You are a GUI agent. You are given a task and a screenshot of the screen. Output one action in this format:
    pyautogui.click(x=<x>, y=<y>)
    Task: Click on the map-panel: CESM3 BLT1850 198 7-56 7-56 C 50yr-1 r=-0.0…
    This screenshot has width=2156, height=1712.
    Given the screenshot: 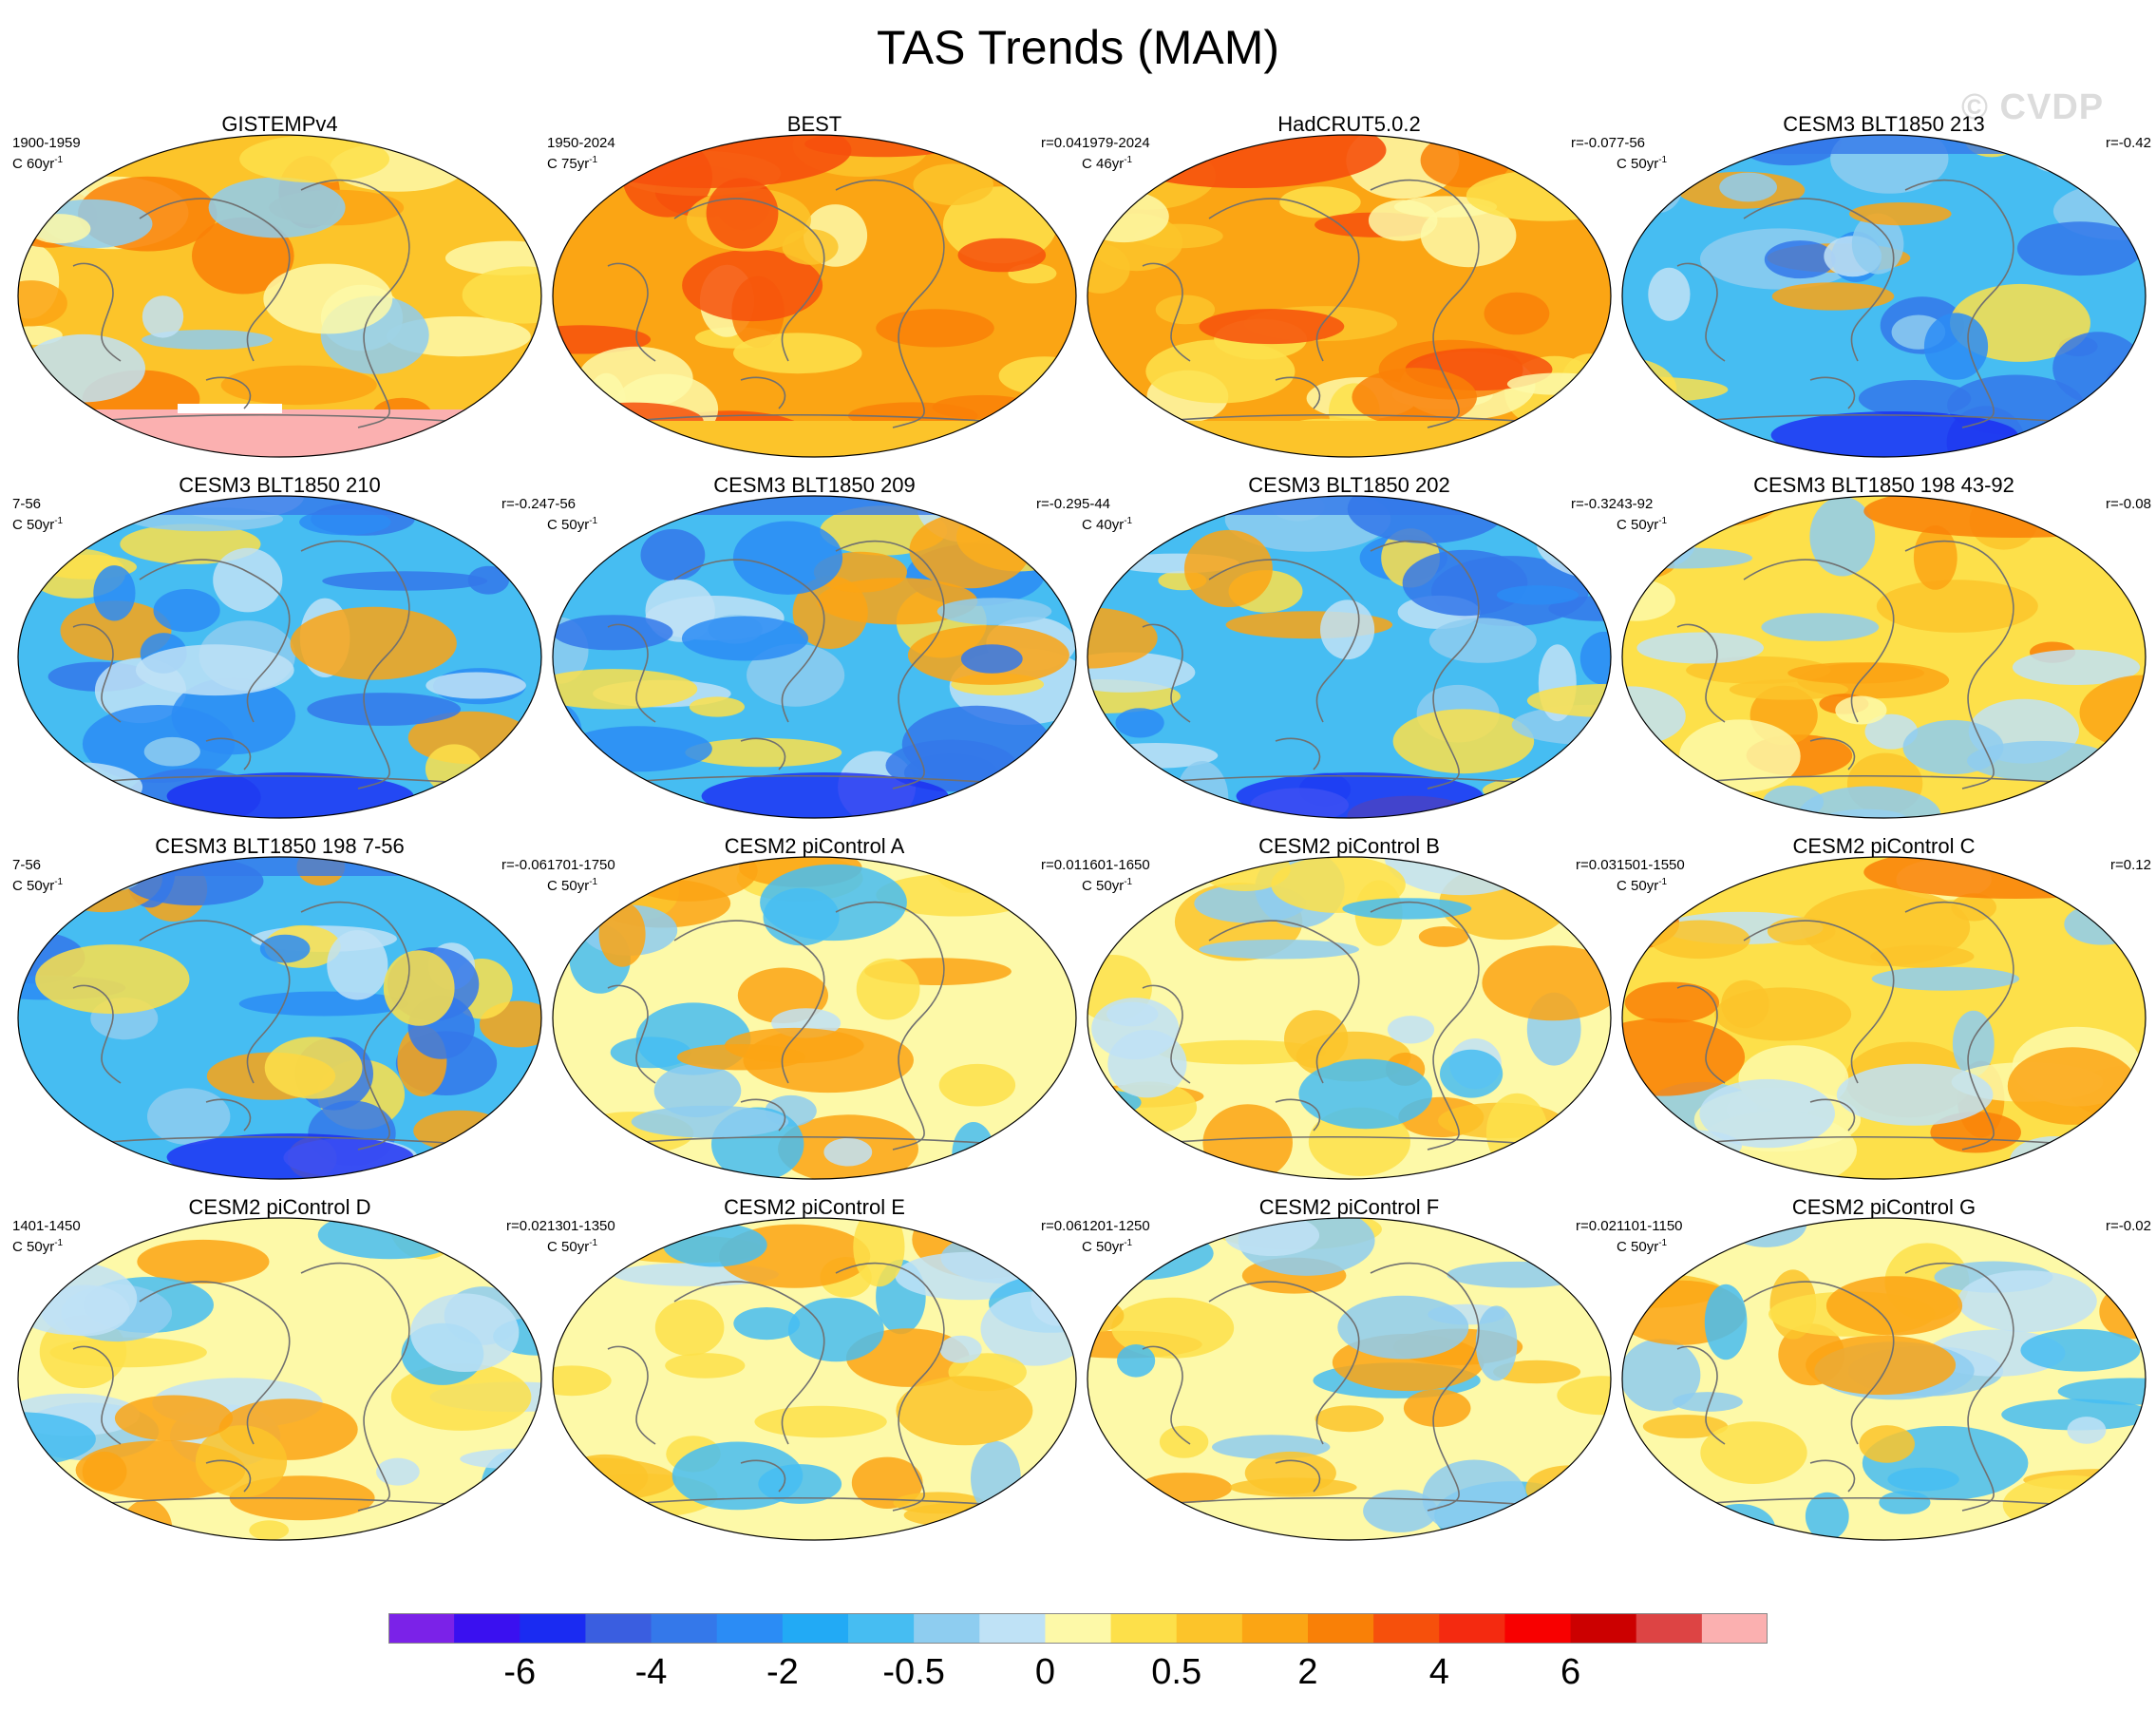 What is the action you would take?
    pyautogui.click(x=280, y=1014)
    